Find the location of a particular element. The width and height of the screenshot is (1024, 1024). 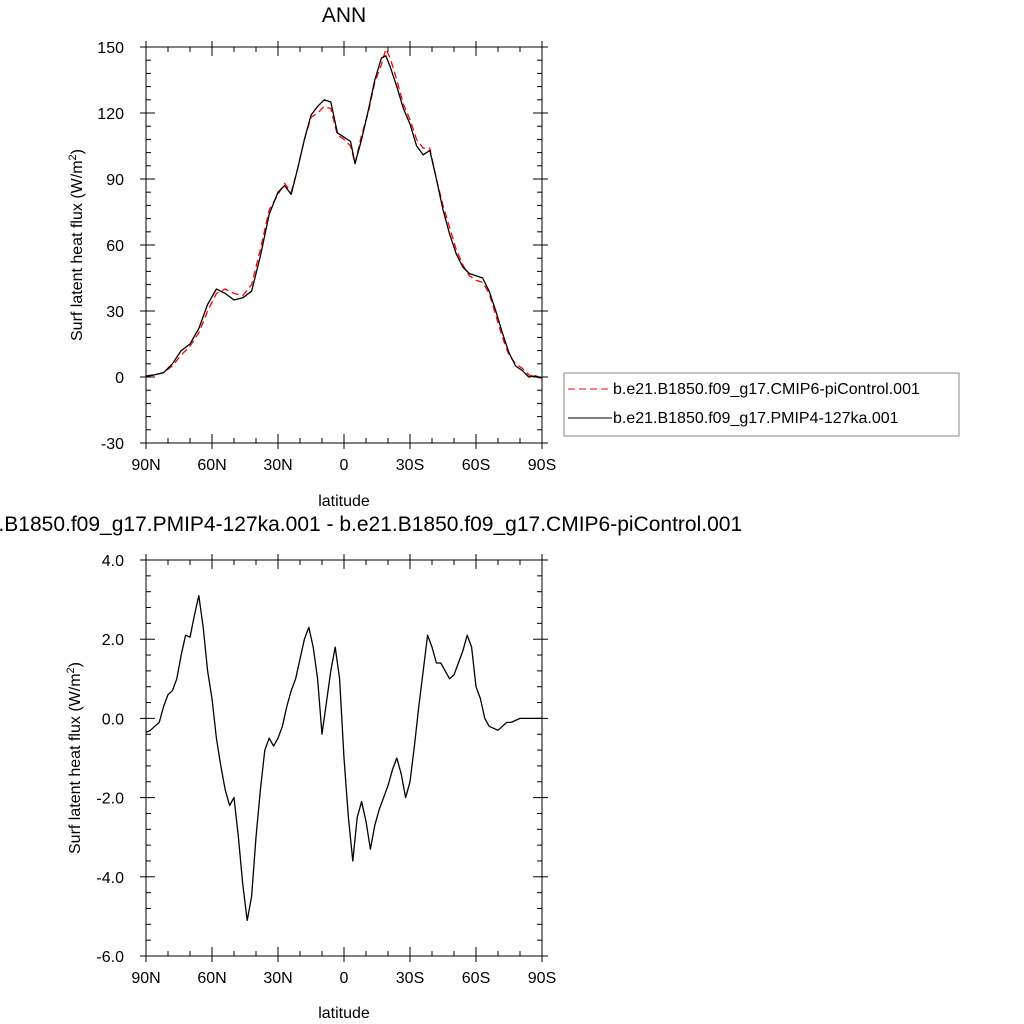

y-tick-label: -4.0 is located at coordinates (110, 878).